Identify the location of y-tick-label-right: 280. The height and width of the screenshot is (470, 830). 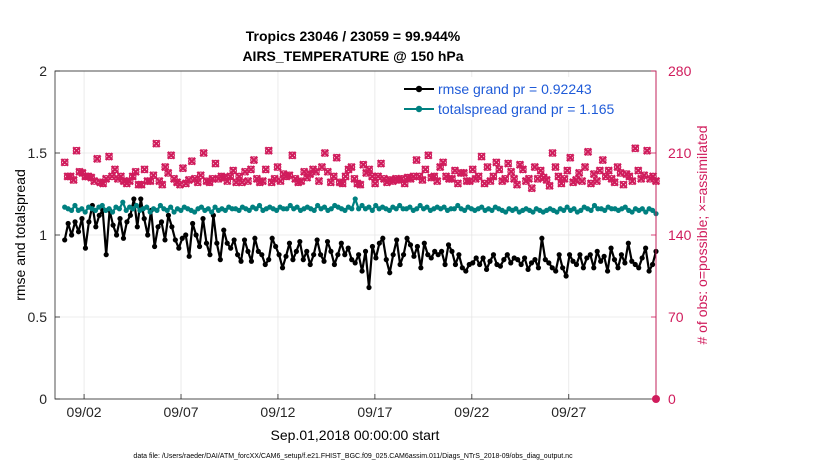
(680, 71).